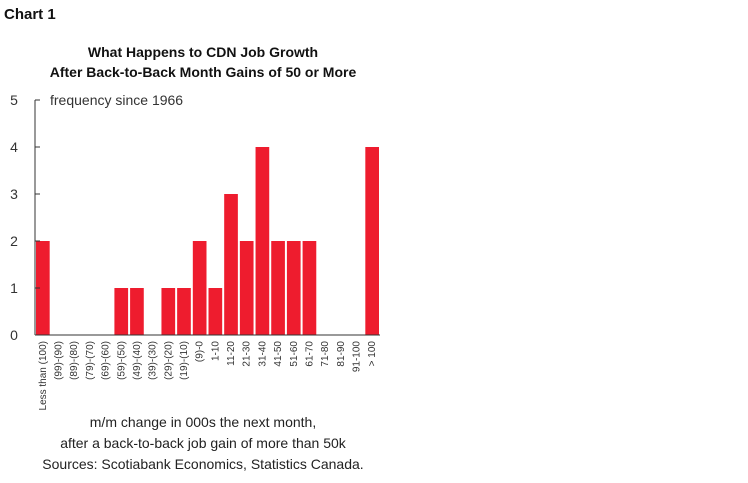 The width and height of the screenshot is (748, 483). I want to click on x-tick-label: (19)-(10), so click(184, 360).